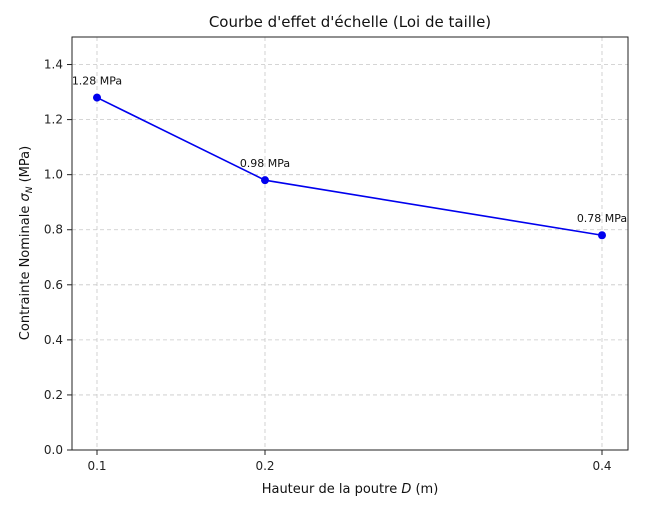  What do you see at coordinates (406, 489) in the screenshot?
I see `x-axis-label-symbol: D` at bounding box center [406, 489].